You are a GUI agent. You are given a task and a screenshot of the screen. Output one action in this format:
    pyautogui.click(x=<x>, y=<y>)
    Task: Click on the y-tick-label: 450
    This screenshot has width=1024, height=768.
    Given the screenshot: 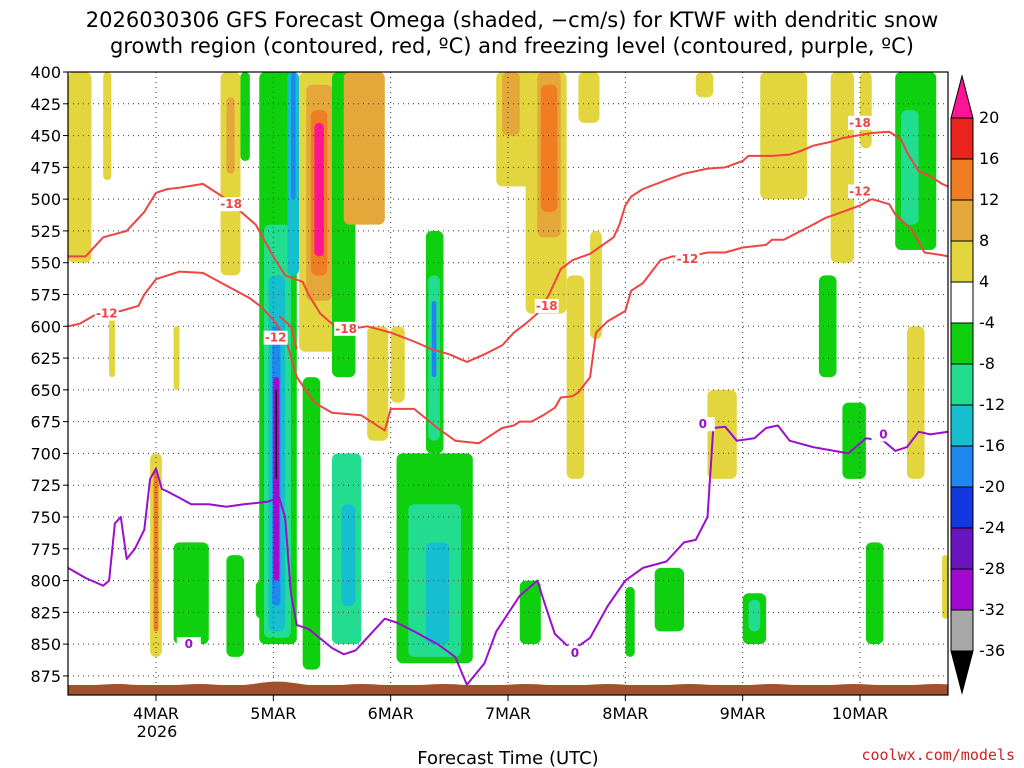 What is the action you would take?
    pyautogui.click(x=45, y=136)
    